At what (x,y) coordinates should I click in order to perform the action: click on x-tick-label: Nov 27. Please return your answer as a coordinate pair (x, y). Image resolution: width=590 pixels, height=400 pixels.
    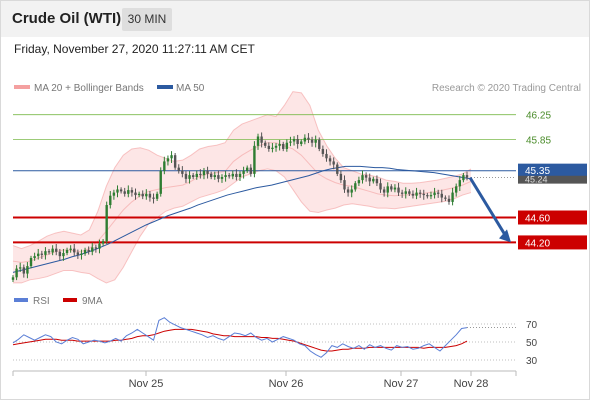
    Looking at the image, I should click on (401, 384).